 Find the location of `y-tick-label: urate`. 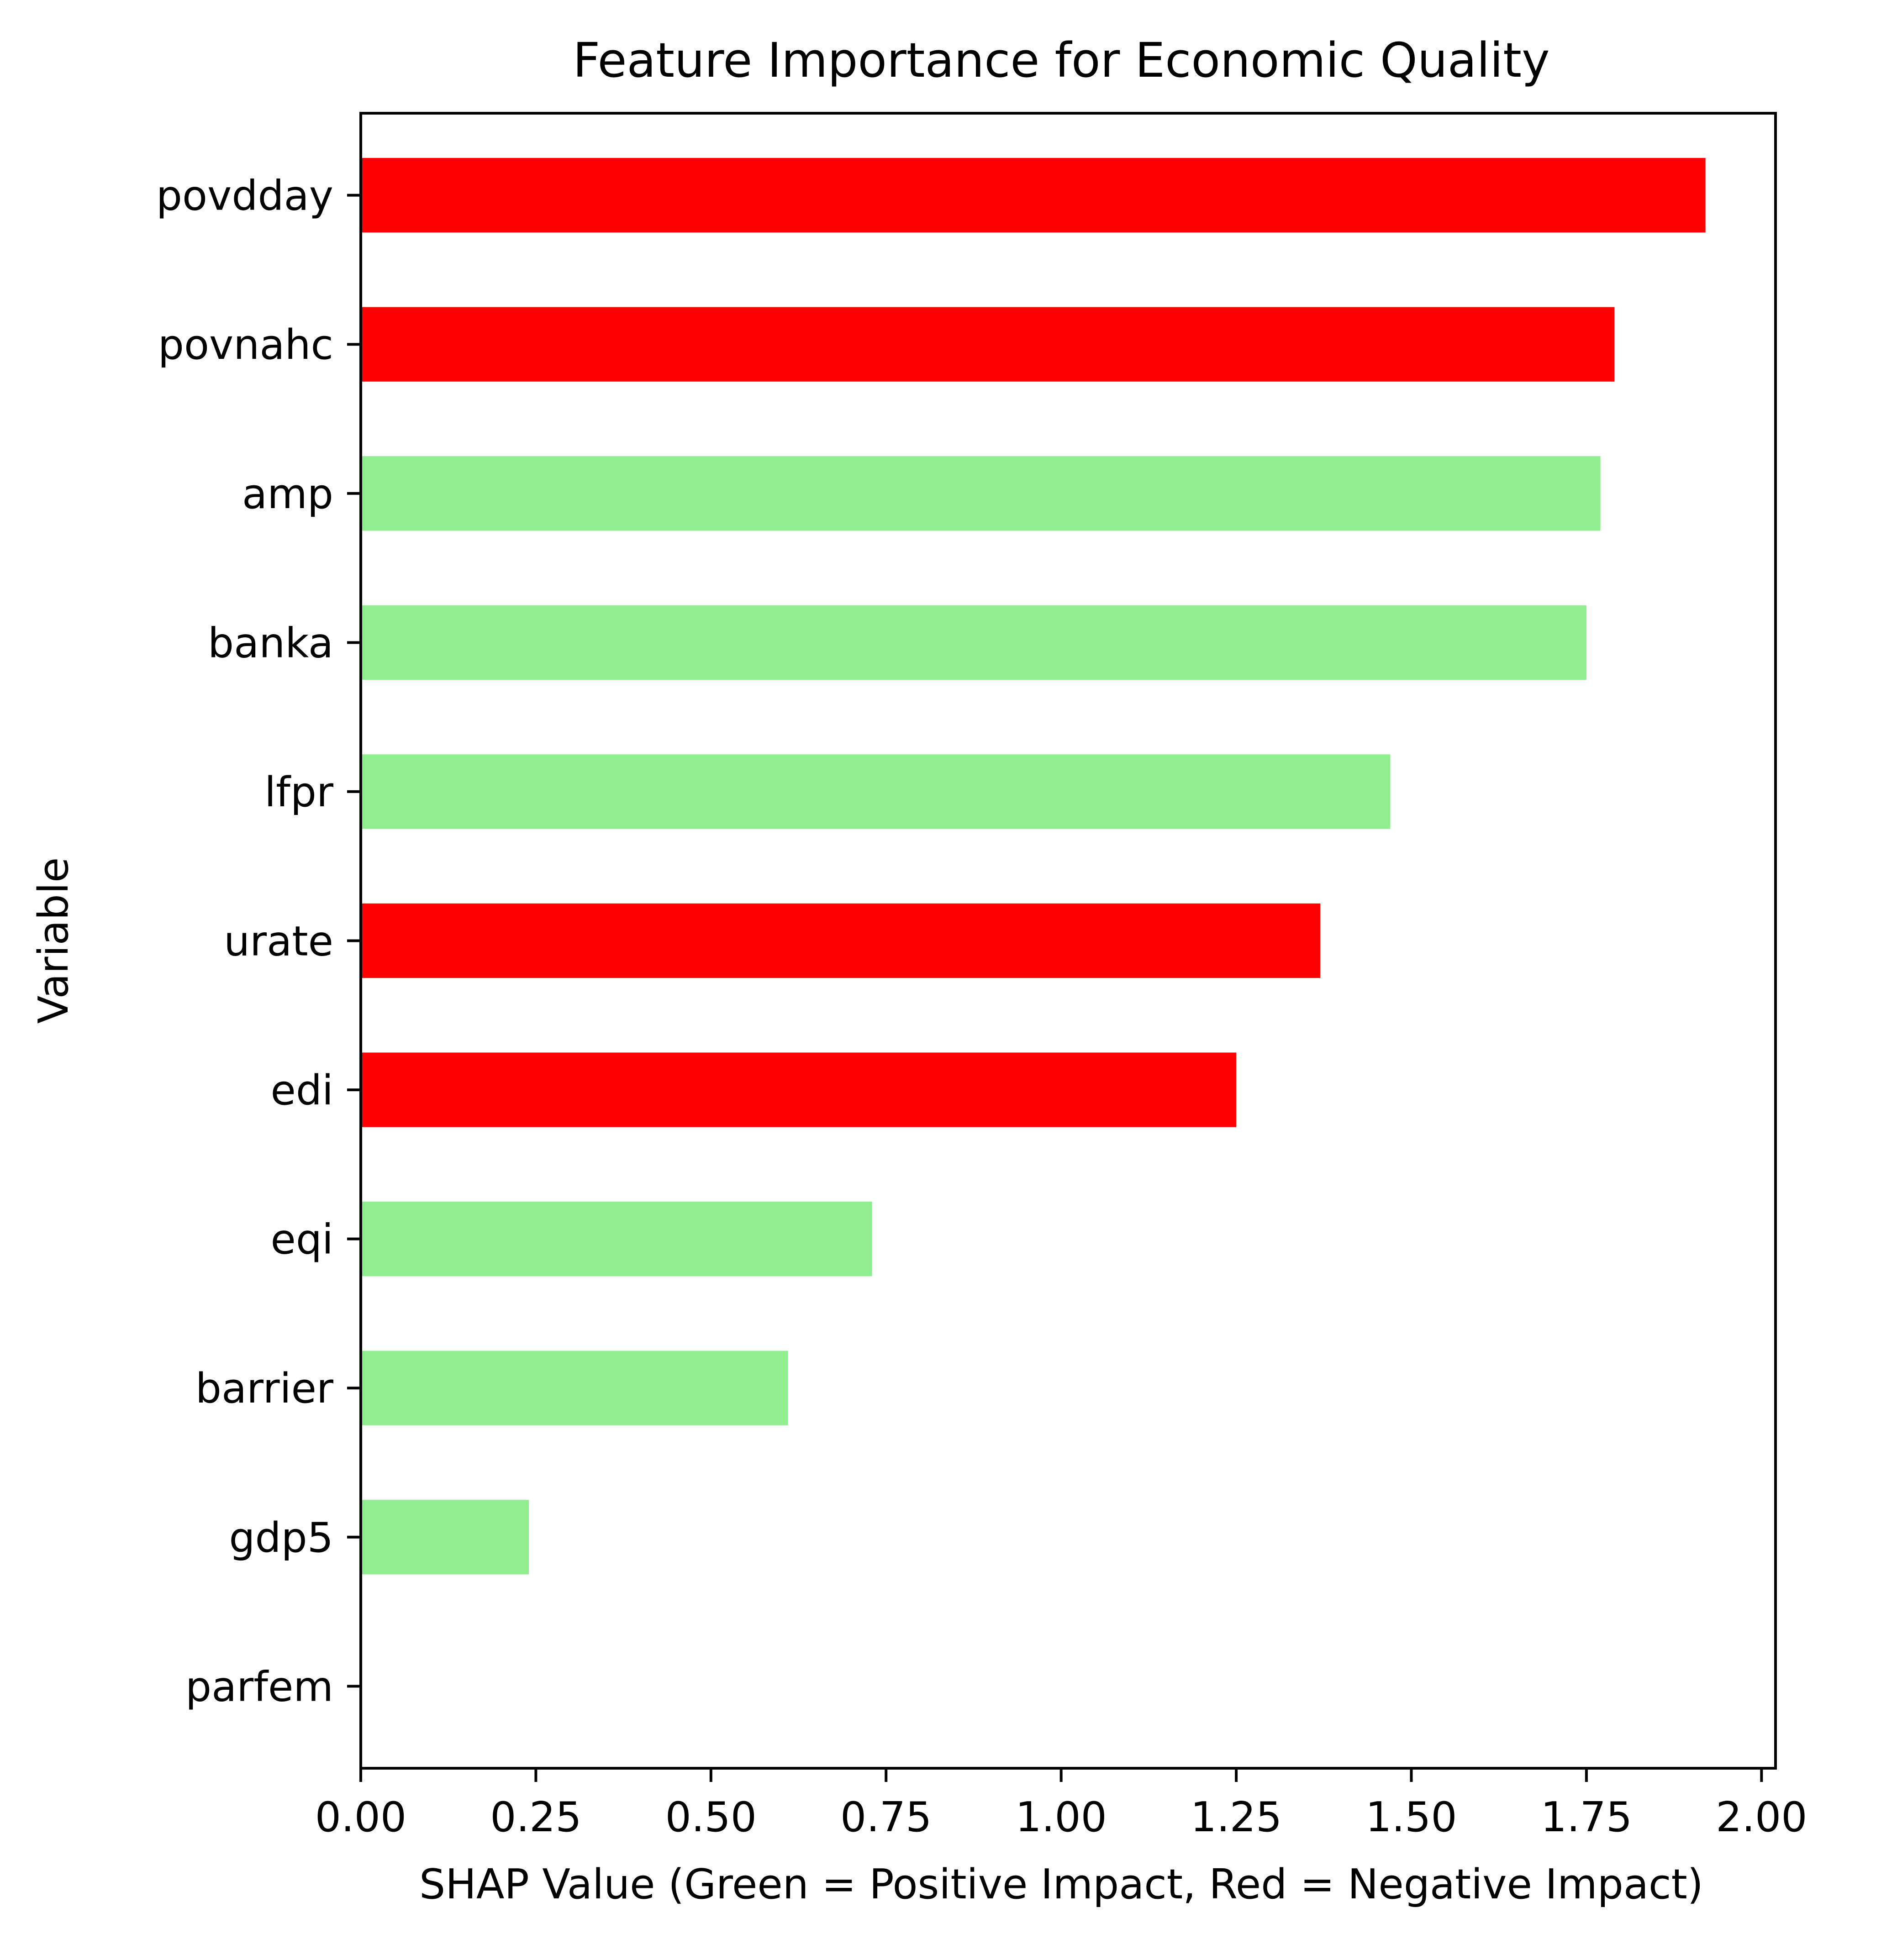

y-tick-label: urate is located at coordinates (278, 942).